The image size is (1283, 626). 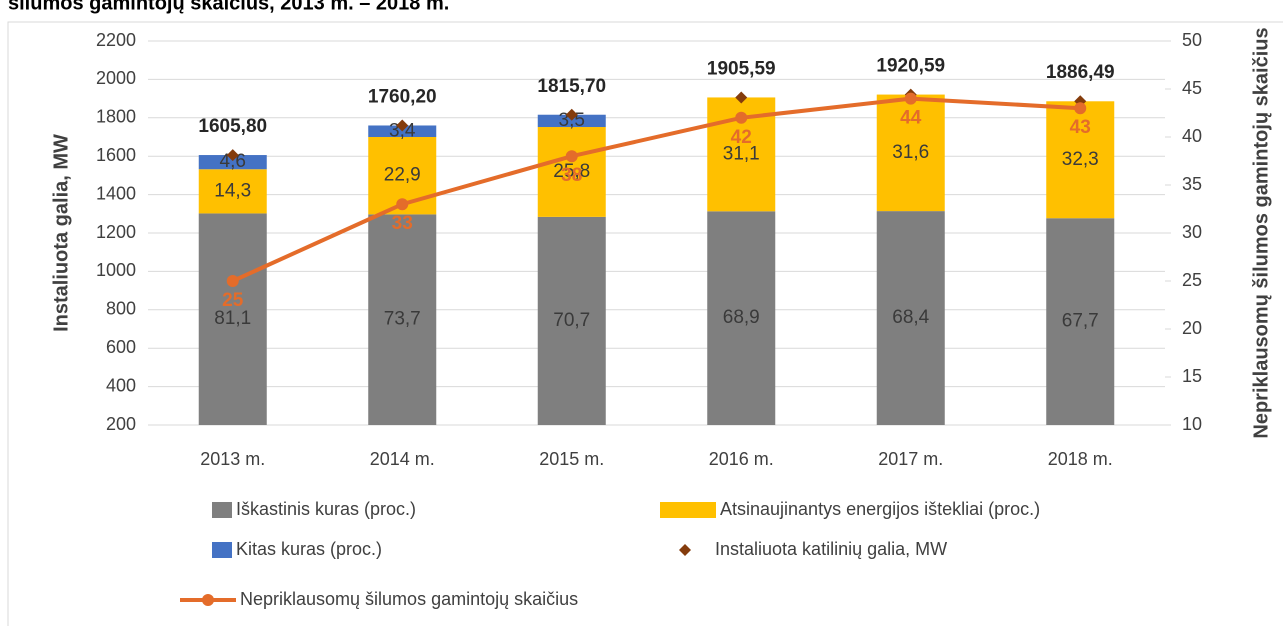 What do you see at coordinates (1192, 280) in the screenshot?
I see `y2-tick-label: 25` at bounding box center [1192, 280].